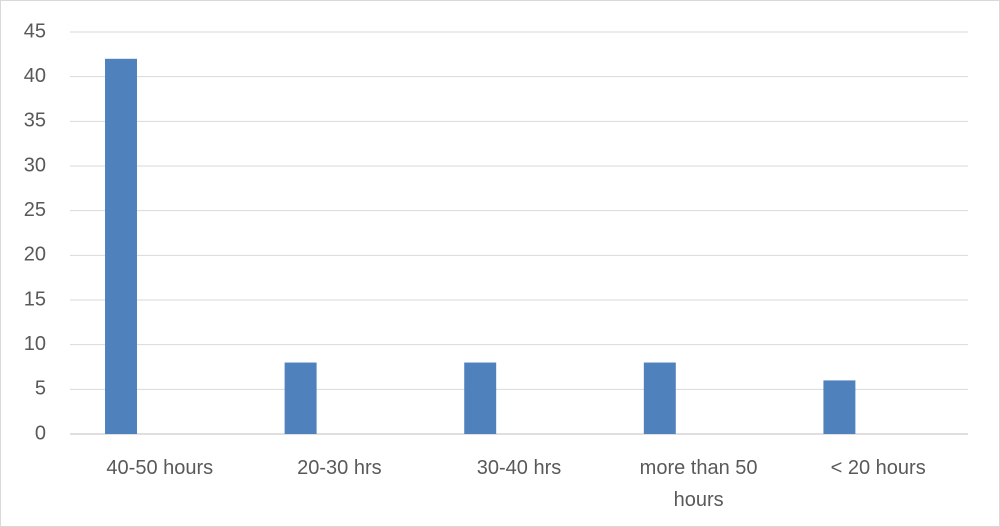 This screenshot has height=527, width=1000. I want to click on y-tick-label: 0, so click(40, 433).